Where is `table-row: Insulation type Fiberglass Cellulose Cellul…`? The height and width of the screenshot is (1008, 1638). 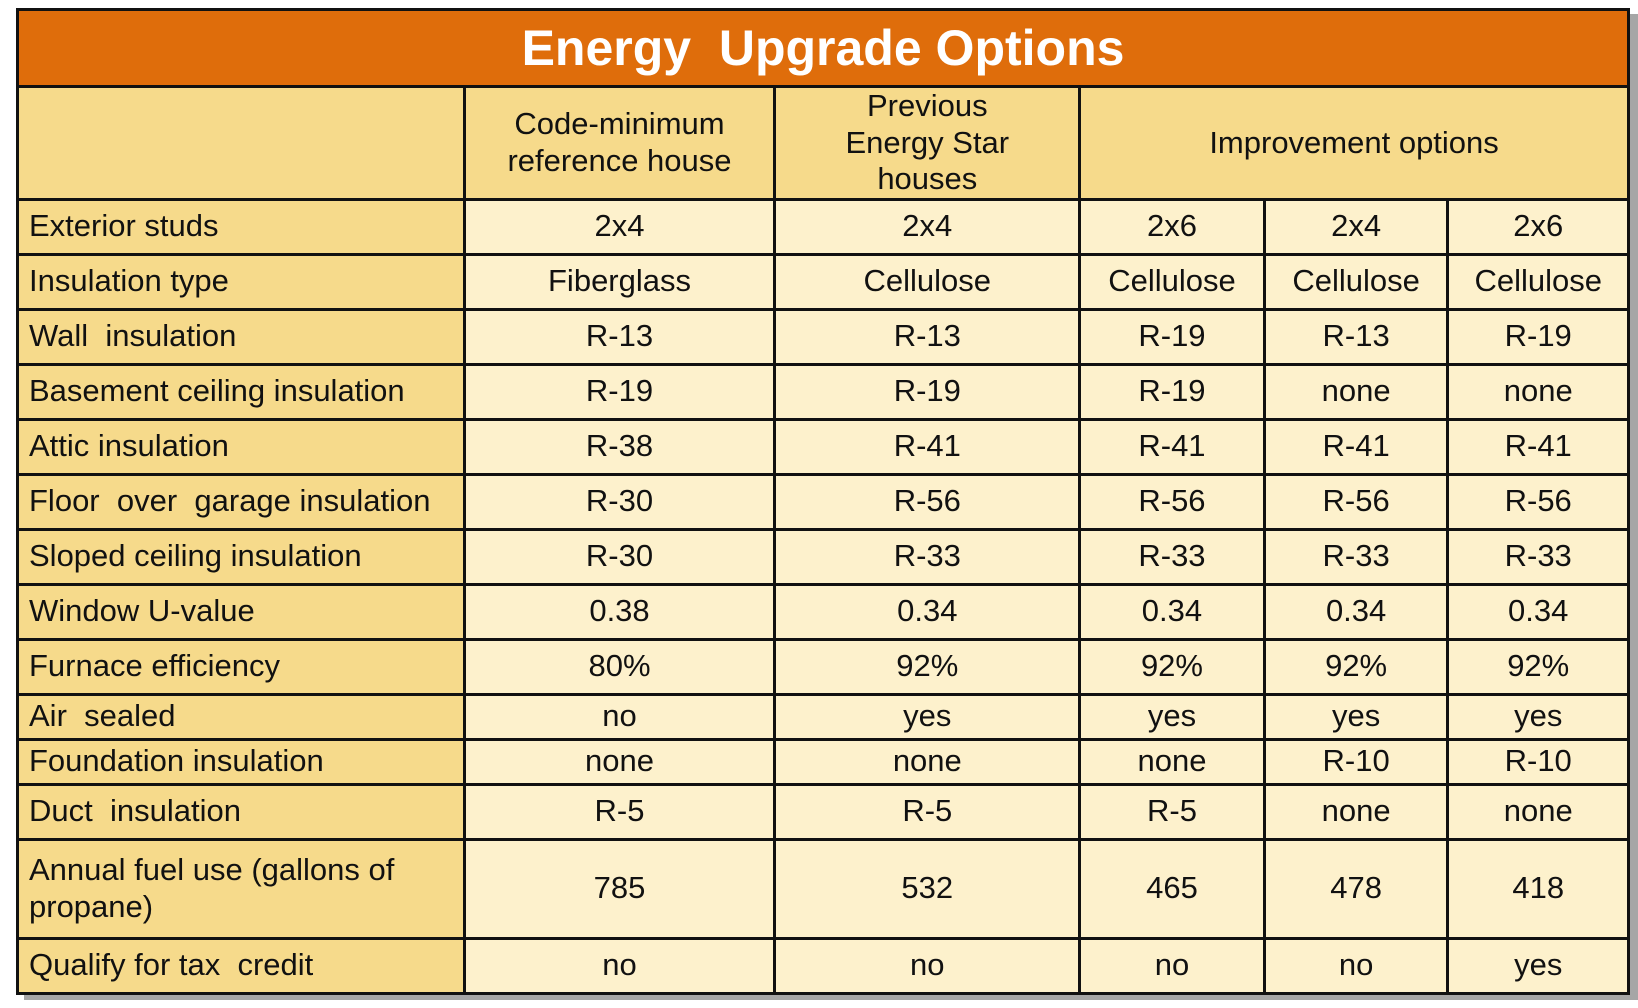 table-row: Insulation type Fiberglass Cellulose Cellul… is located at coordinates (823, 281).